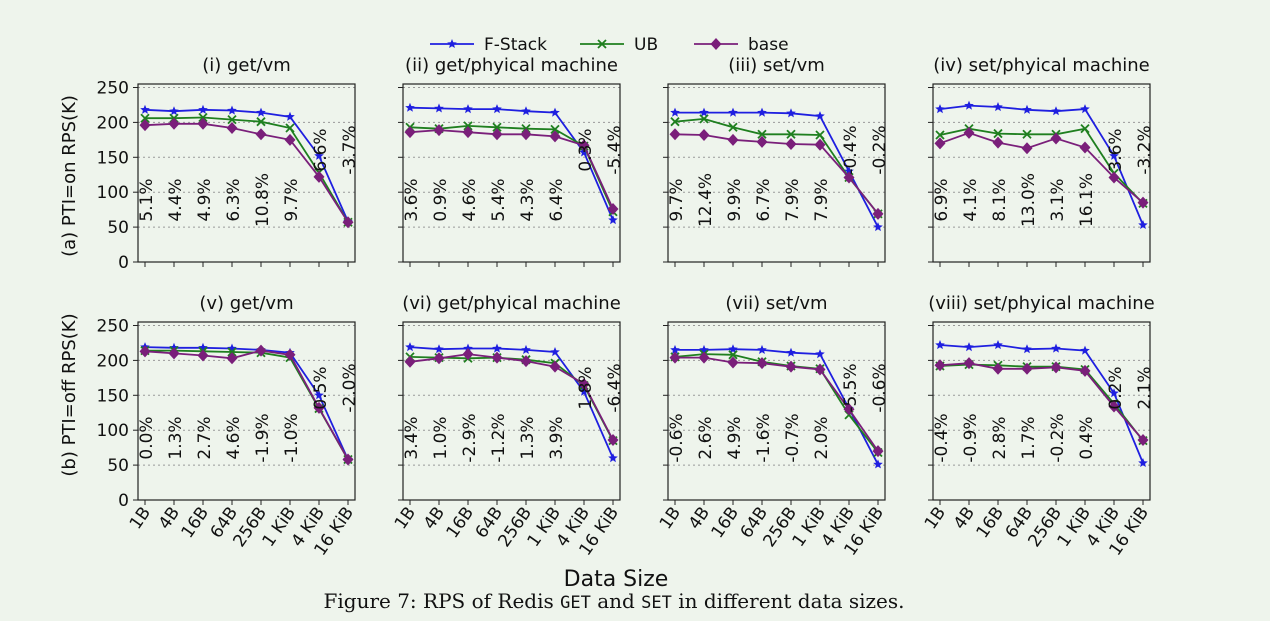 This screenshot has width=1270, height=621. Describe the element at coordinates (69, 394) in the screenshot. I see `row-b-ylabel: (b) PTI=off RPS(K)` at that location.